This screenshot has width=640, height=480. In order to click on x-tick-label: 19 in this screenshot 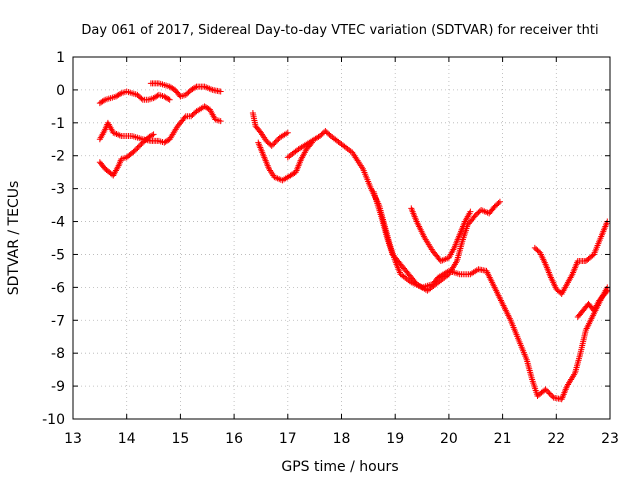, I will do `click(395, 439)`.